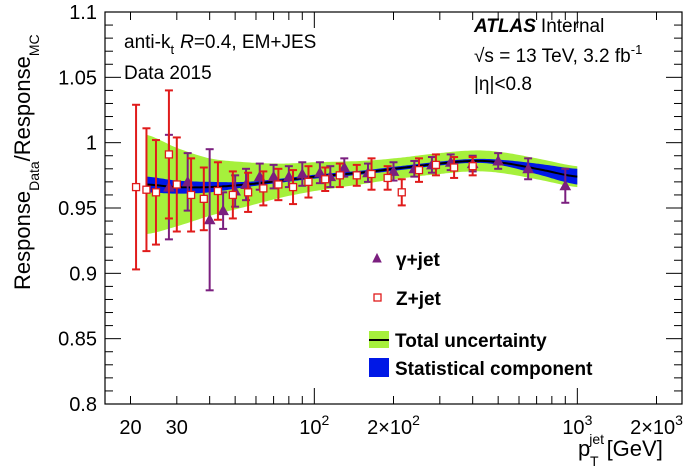 This screenshot has height=472, width=696. What do you see at coordinates (26, 162) in the screenshot?
I see `y-axis-title: ResponseData/ResponseMC` at bounding box center [26, 162].